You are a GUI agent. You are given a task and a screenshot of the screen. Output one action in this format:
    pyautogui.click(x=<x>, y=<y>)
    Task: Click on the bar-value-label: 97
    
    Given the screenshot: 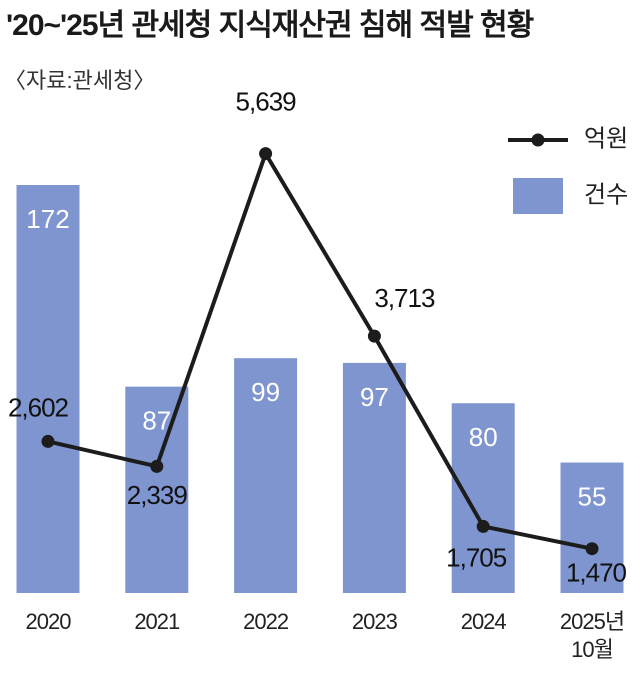 What is the action you would take?
    pyautogui.click(x=374, y=397)
    